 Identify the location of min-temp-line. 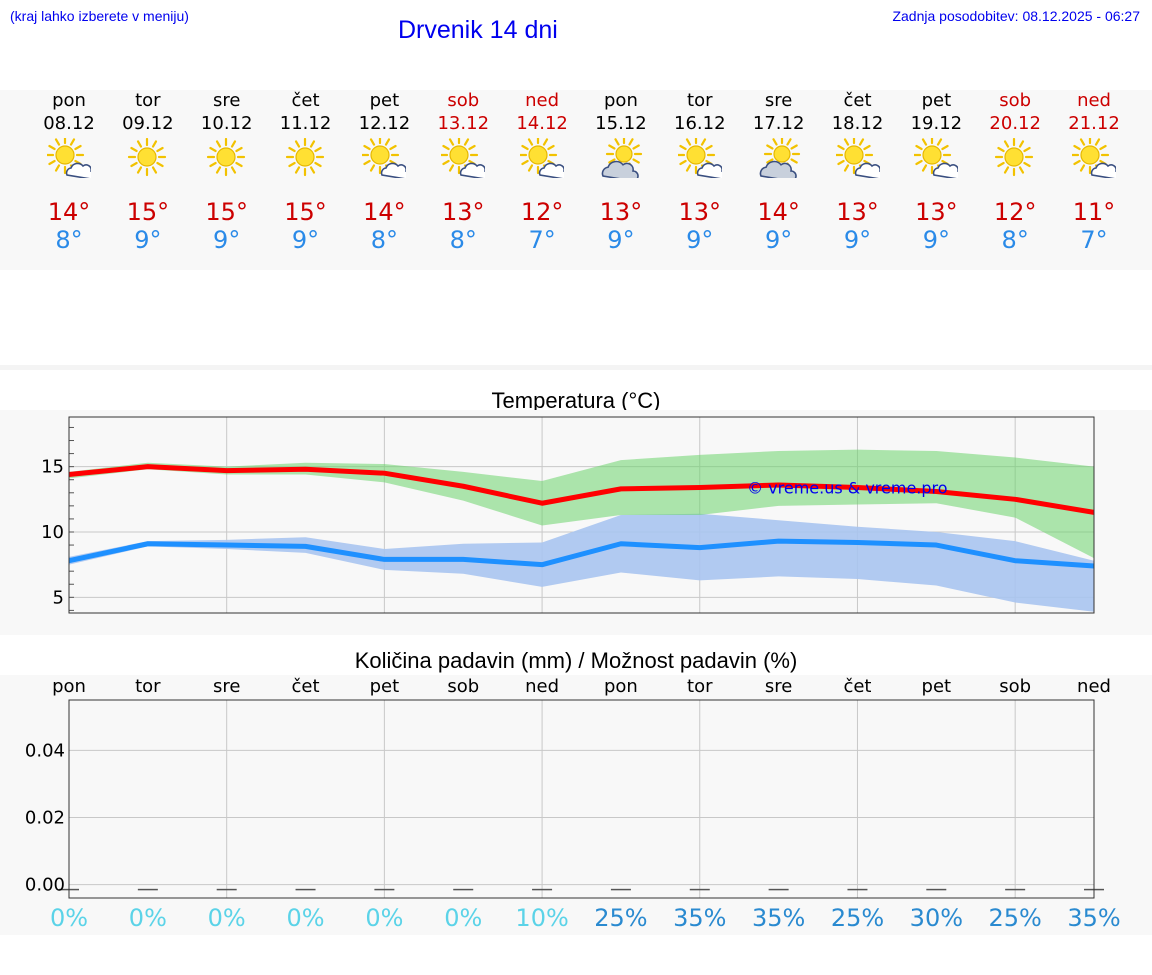
(581, 553).